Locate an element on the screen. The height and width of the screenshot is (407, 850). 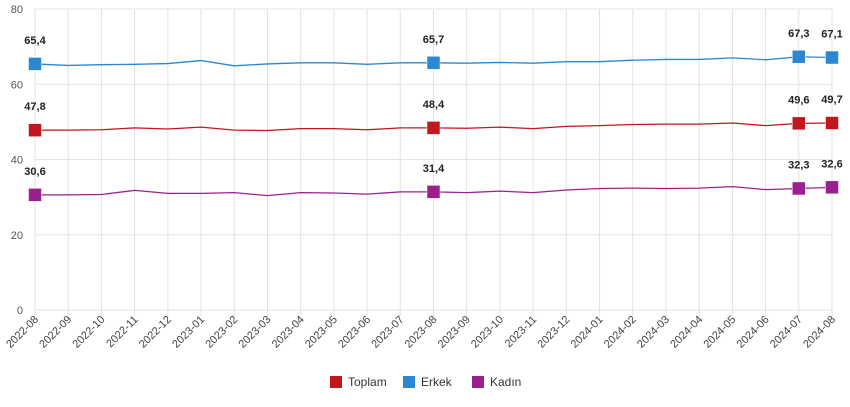
data-label: 48,4 is located at coordinates (434, 105).